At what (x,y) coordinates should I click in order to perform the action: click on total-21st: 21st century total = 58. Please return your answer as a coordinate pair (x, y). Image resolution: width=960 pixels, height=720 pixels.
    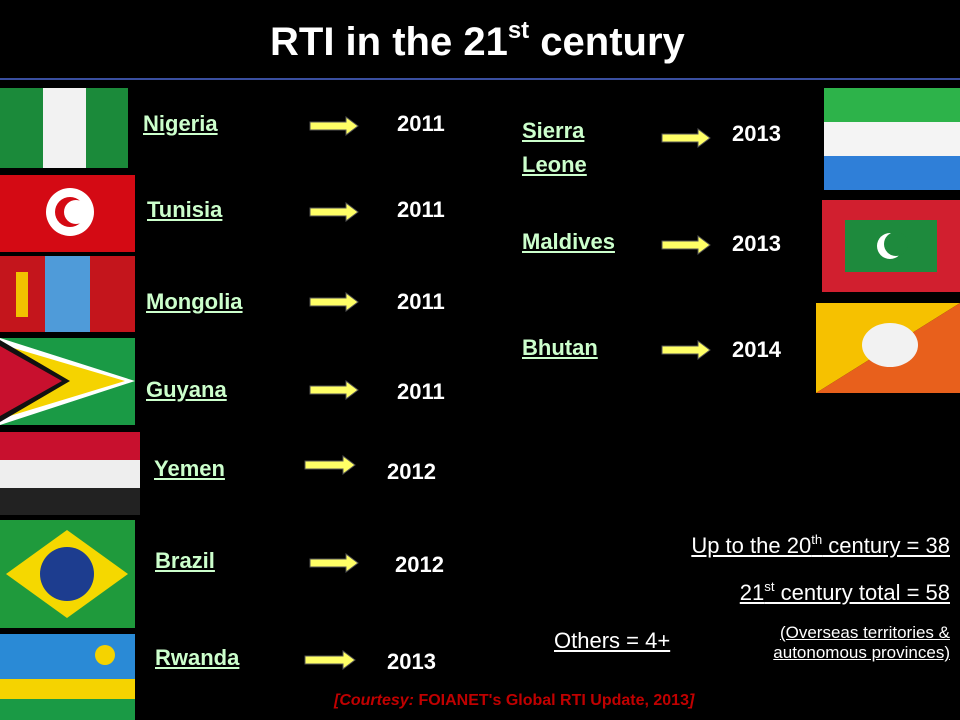
    Looking at the image, I should click on (844, 591).